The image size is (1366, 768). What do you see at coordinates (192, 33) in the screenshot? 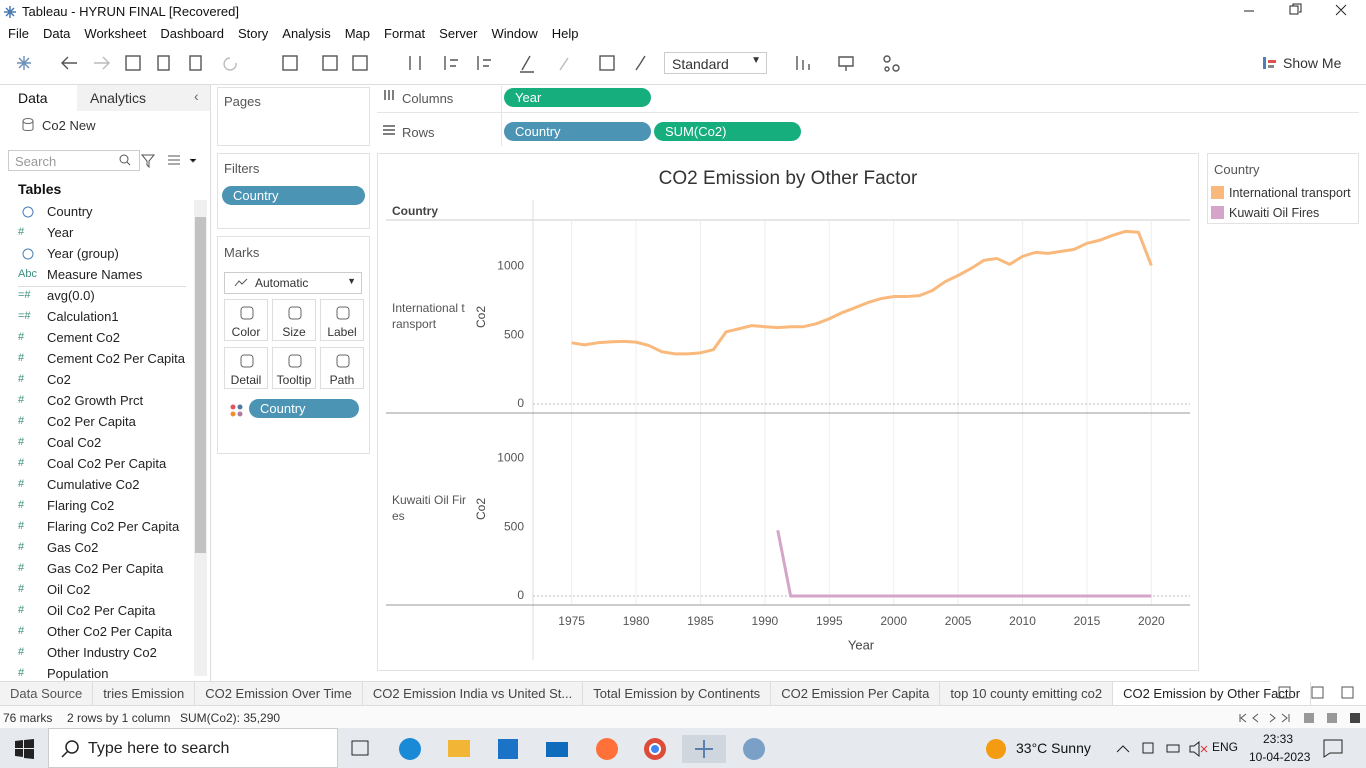
I see `menu-item: Dashboard` at bounding box center [192, 33].